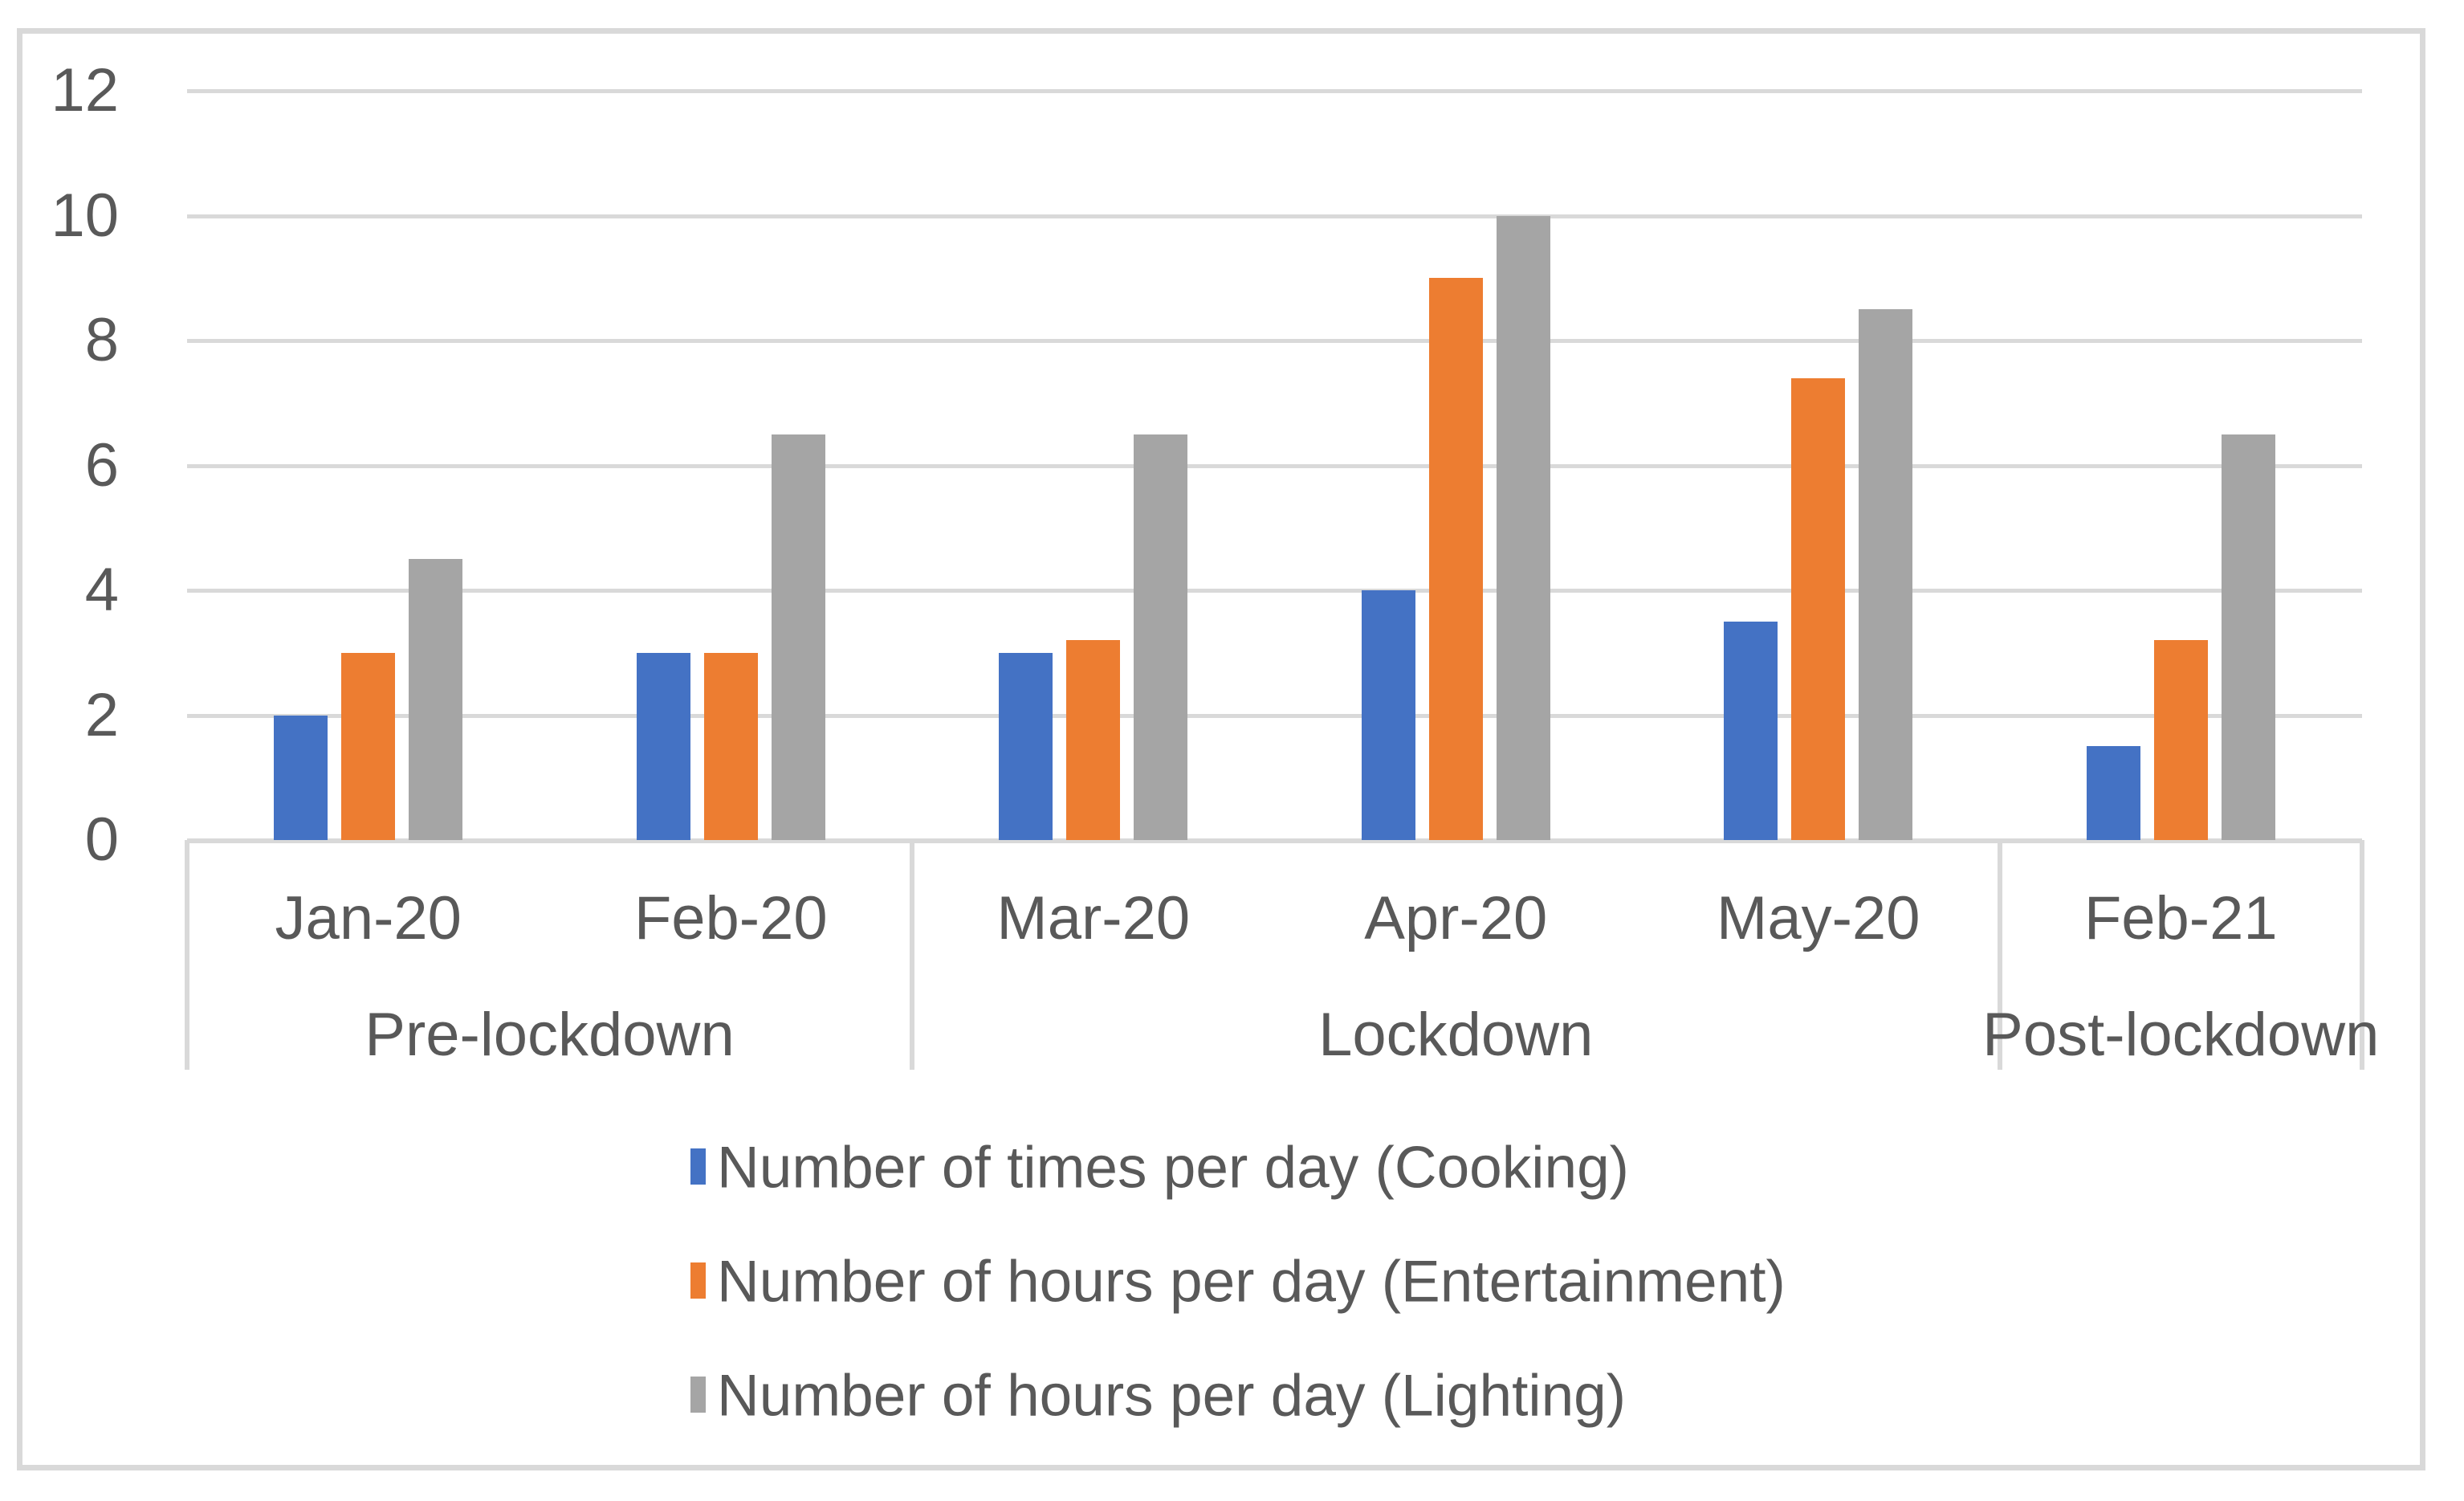  I want to click on y-tick-label-6: 6, so click(101, 465).